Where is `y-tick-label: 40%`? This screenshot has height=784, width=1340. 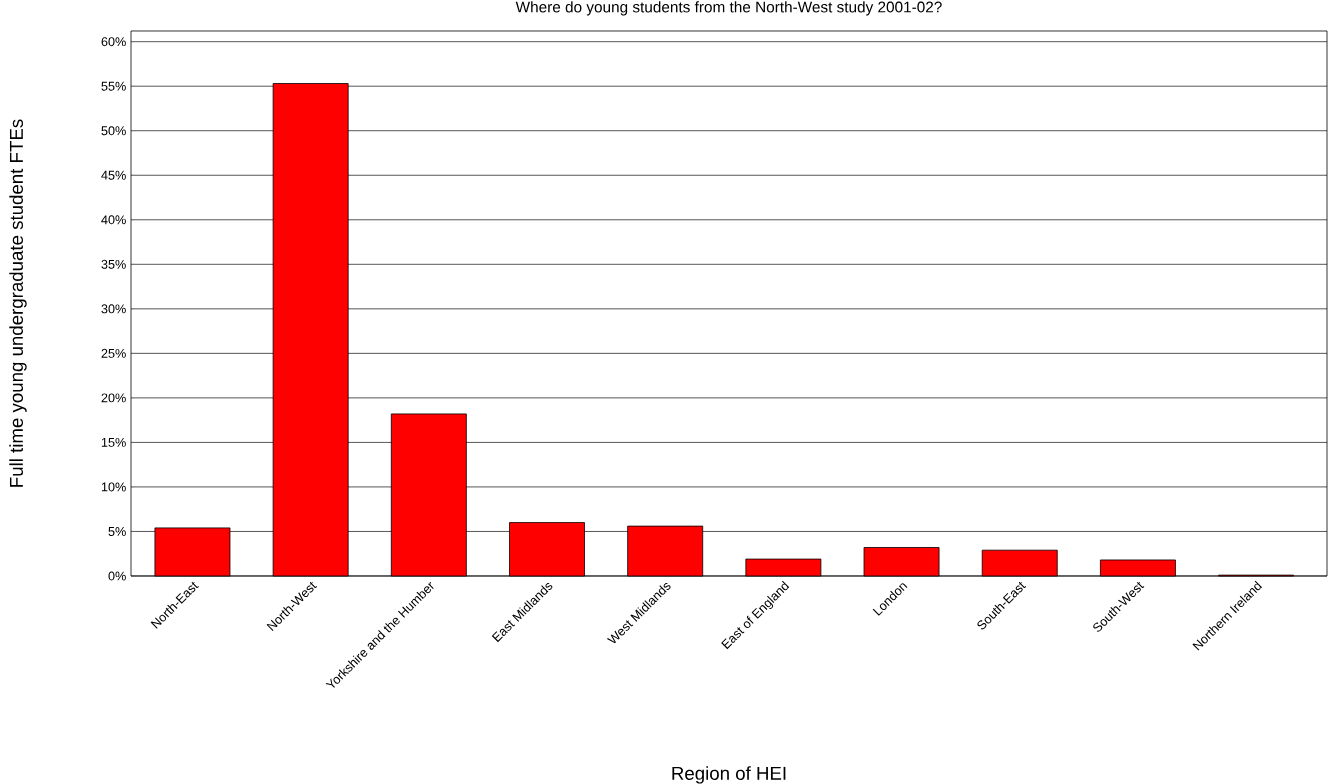 y-tick-label: 40% is located at coordinates (113, 220).